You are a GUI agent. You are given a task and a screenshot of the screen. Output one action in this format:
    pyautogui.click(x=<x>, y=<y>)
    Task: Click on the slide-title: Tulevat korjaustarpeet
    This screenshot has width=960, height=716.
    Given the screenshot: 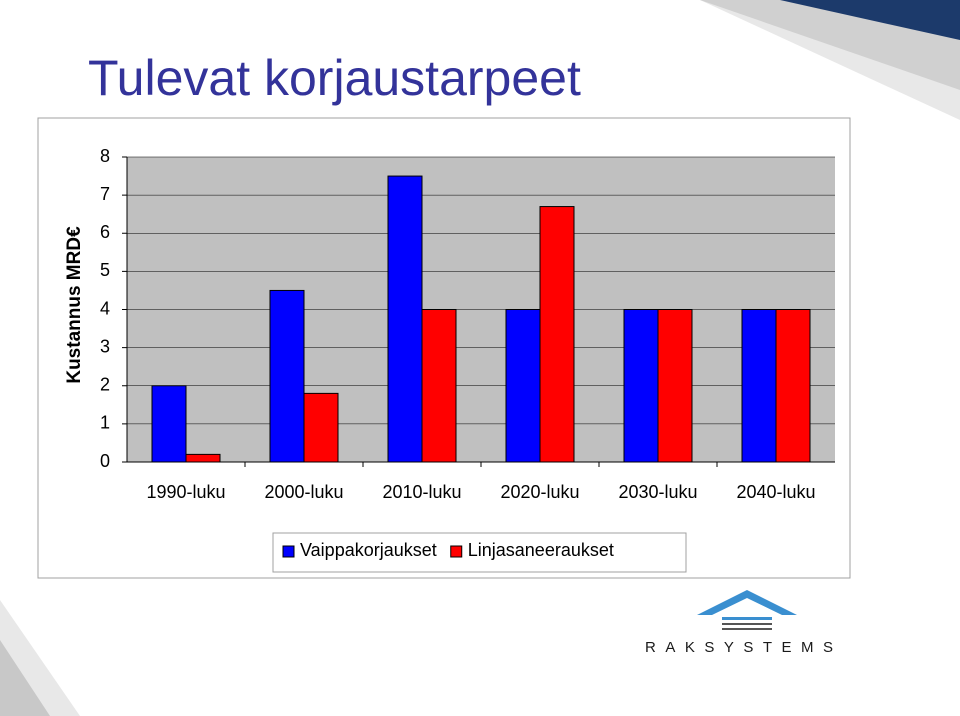 What is the action you would take?
    pyautogui.click(x=334, y=78)
    